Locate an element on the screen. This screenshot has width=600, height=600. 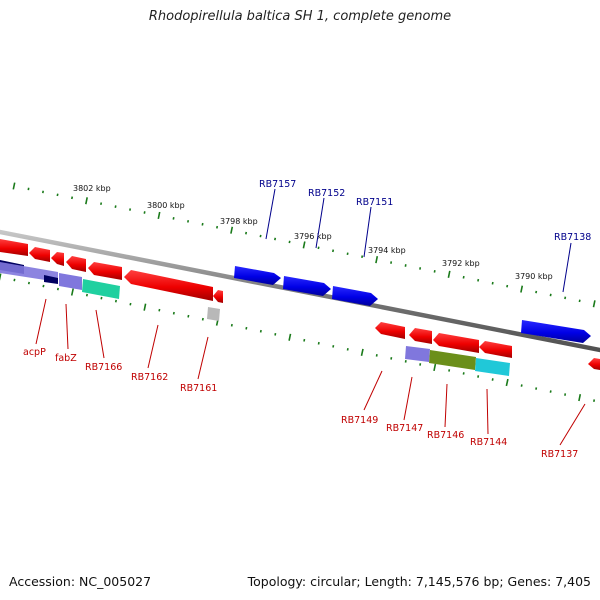
kbp-label-3792: 3792 kbp is located at coordinates (461, 263).